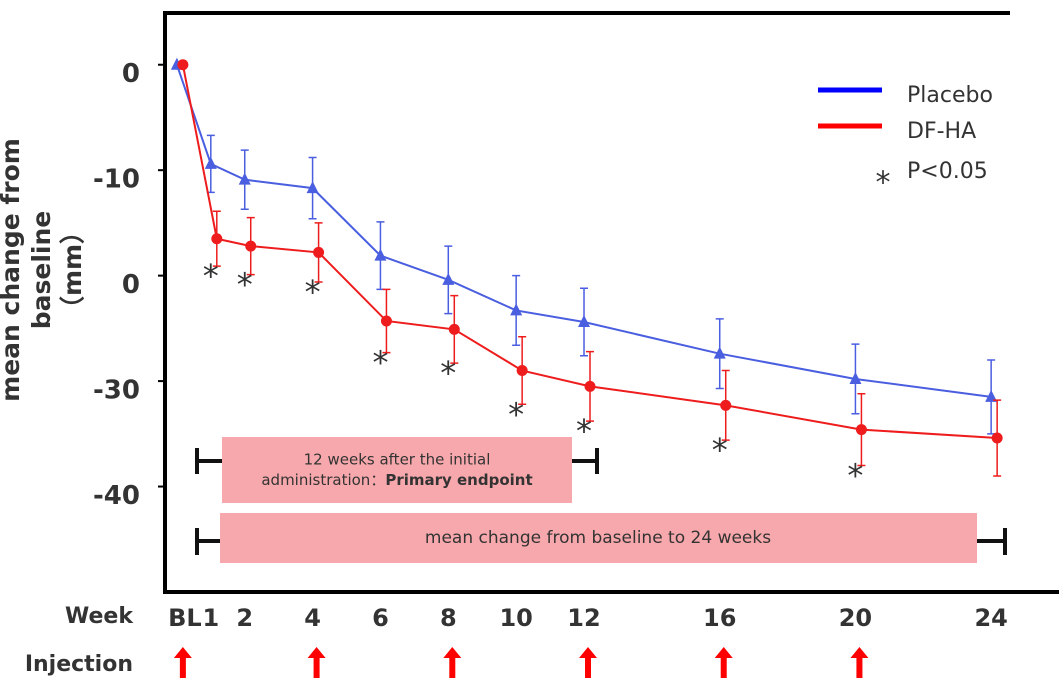 The image size is (1059, 680). I want to click on injection-label: Injection, so click(79, 664).